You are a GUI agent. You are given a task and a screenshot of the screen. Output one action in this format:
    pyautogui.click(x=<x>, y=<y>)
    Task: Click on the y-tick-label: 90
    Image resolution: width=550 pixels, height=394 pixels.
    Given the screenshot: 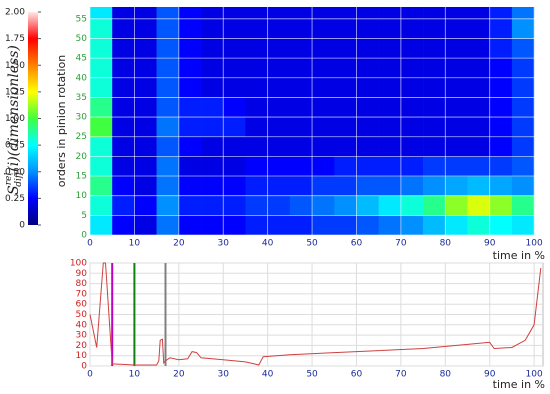 What is the action you would take?
    pyautogui.click(x=82, y=274)
    